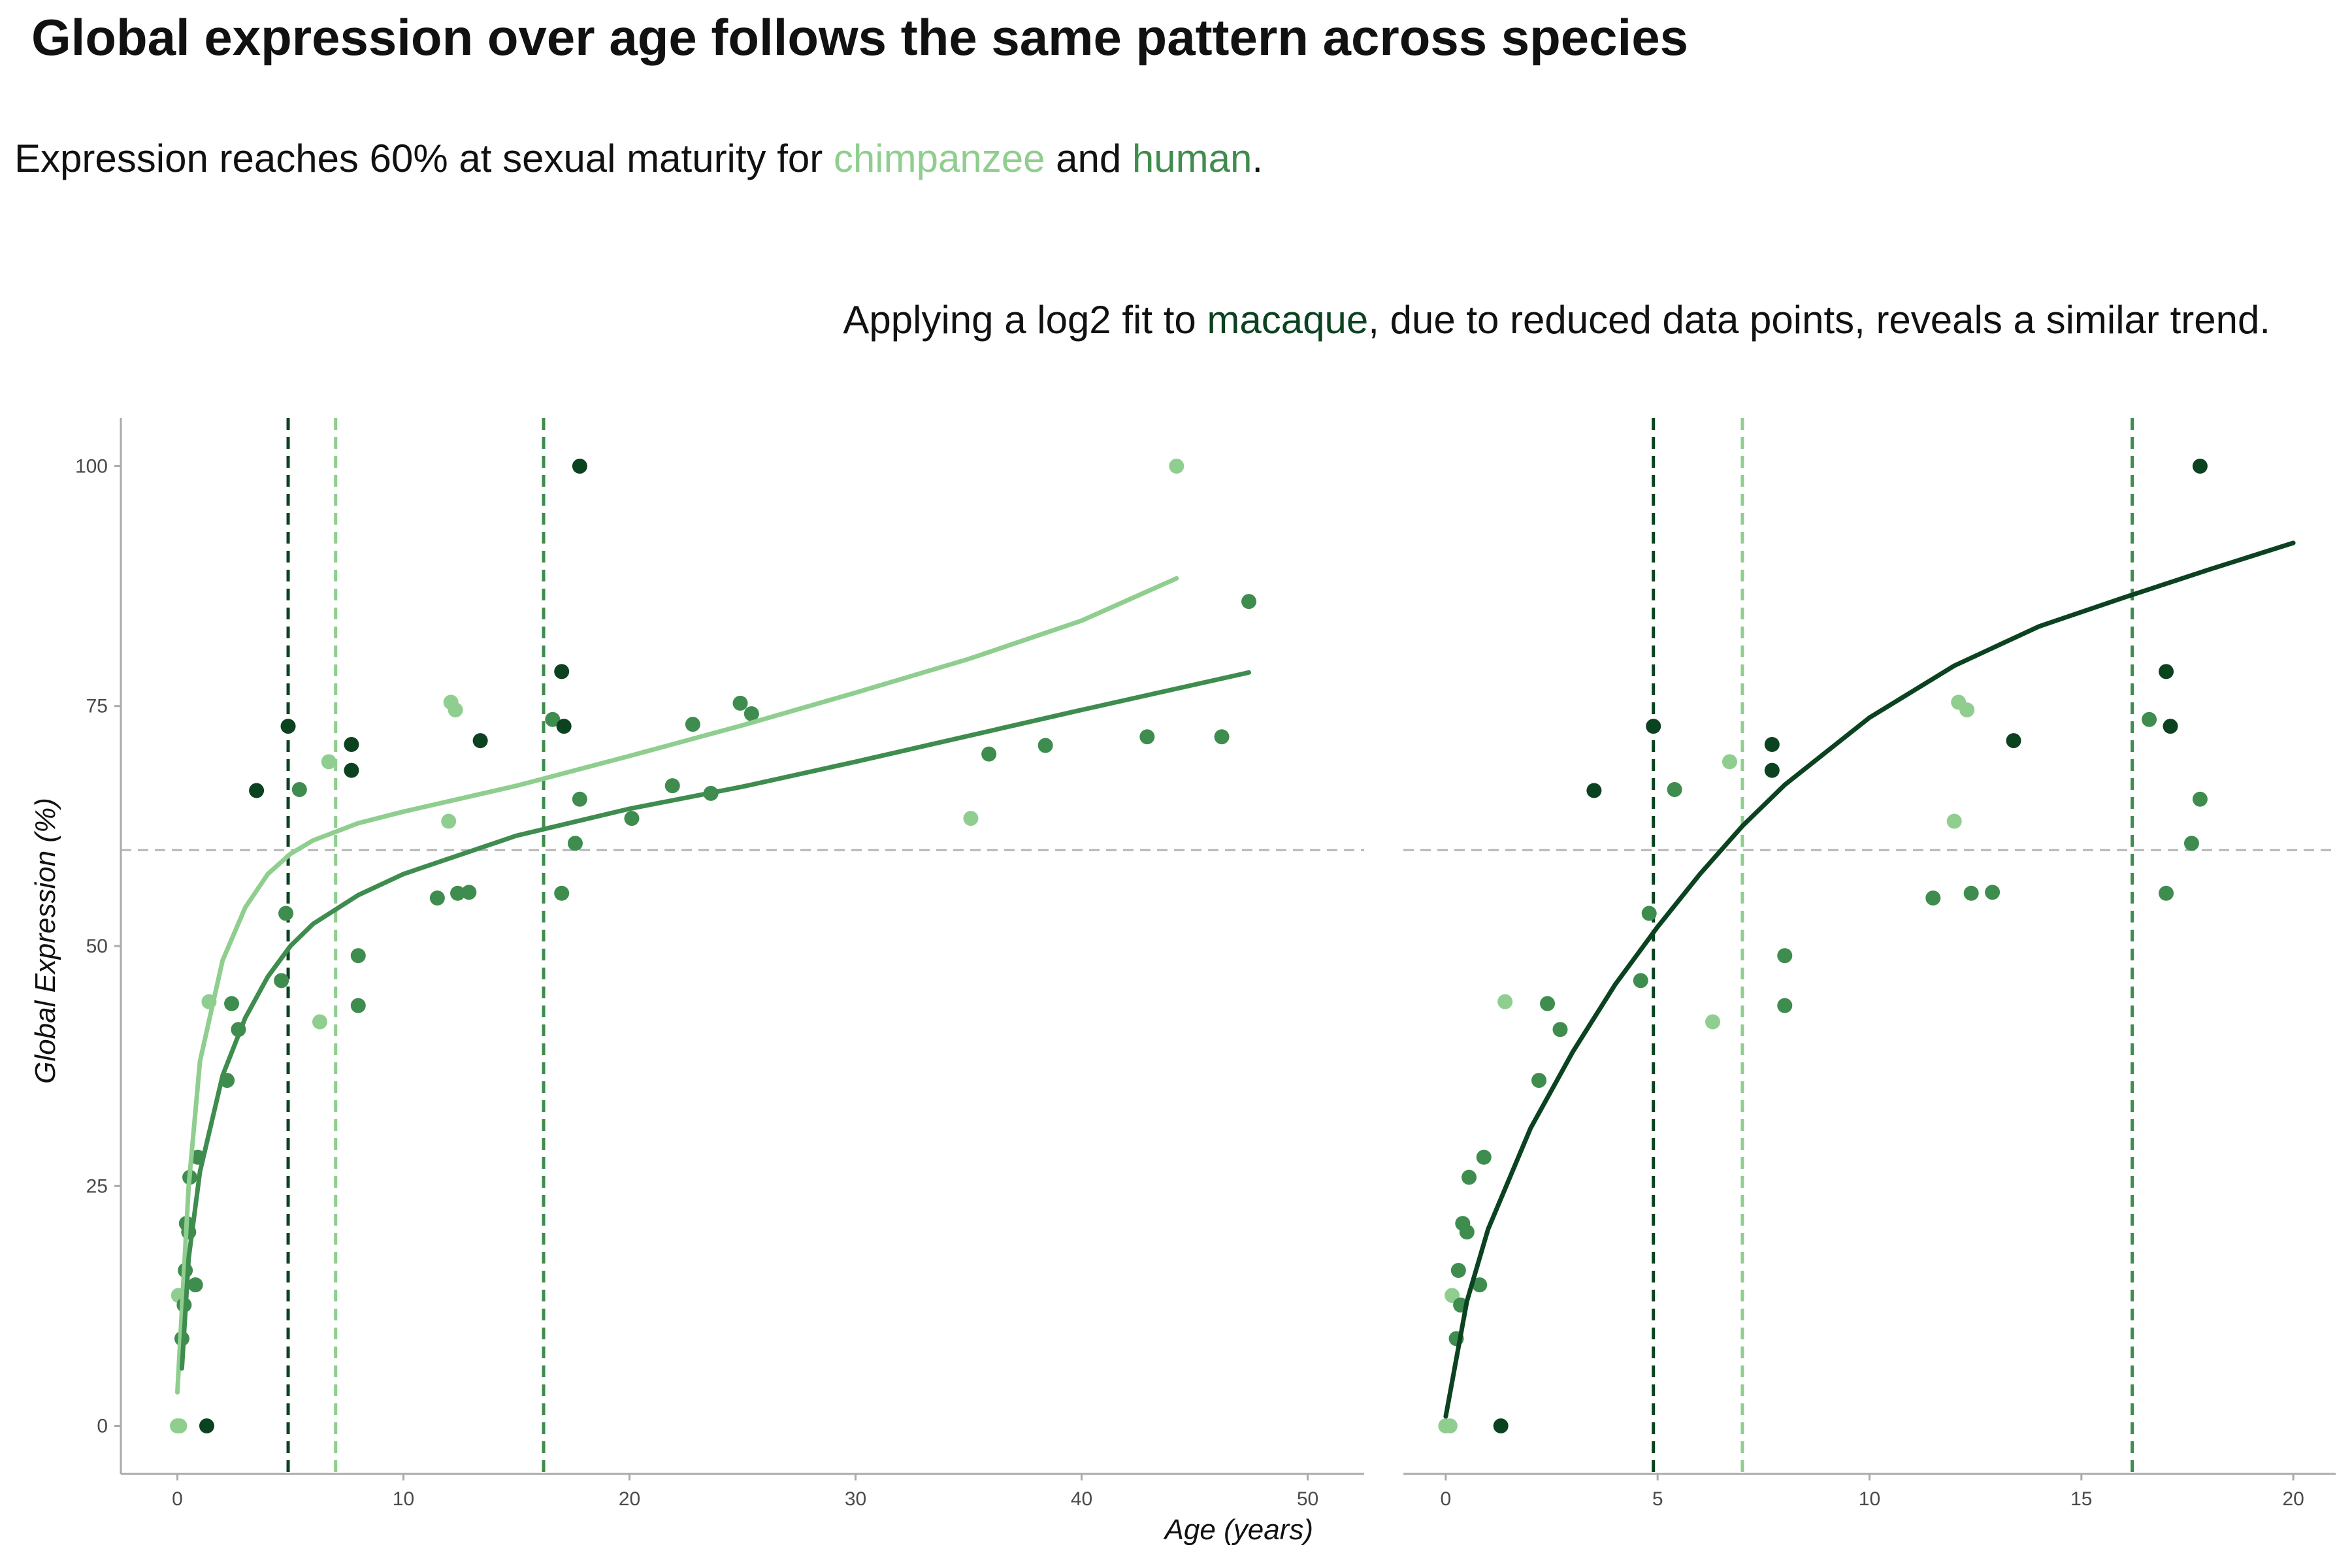 The image size is (2352, 1568). Describe the element at coordinates (1288, 320) in the screenshot. I see `subtitle-macaque-word: macaque` at that location.